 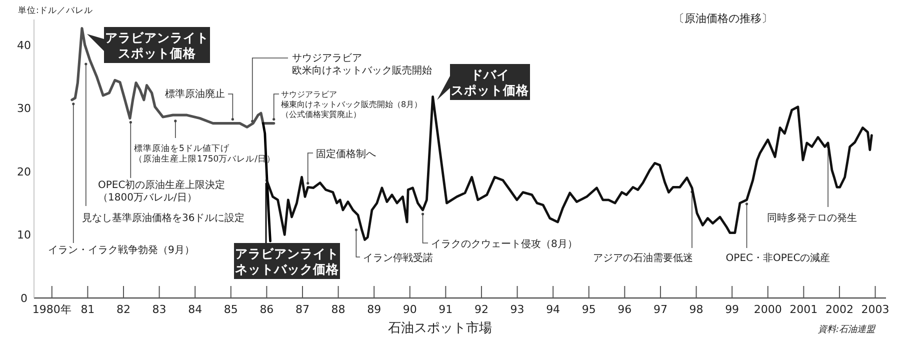 I want to click on annotation: 標準原油を5ドル値下げ（原油生産上限1750万バレル/日）, so click(x=205, y=154).